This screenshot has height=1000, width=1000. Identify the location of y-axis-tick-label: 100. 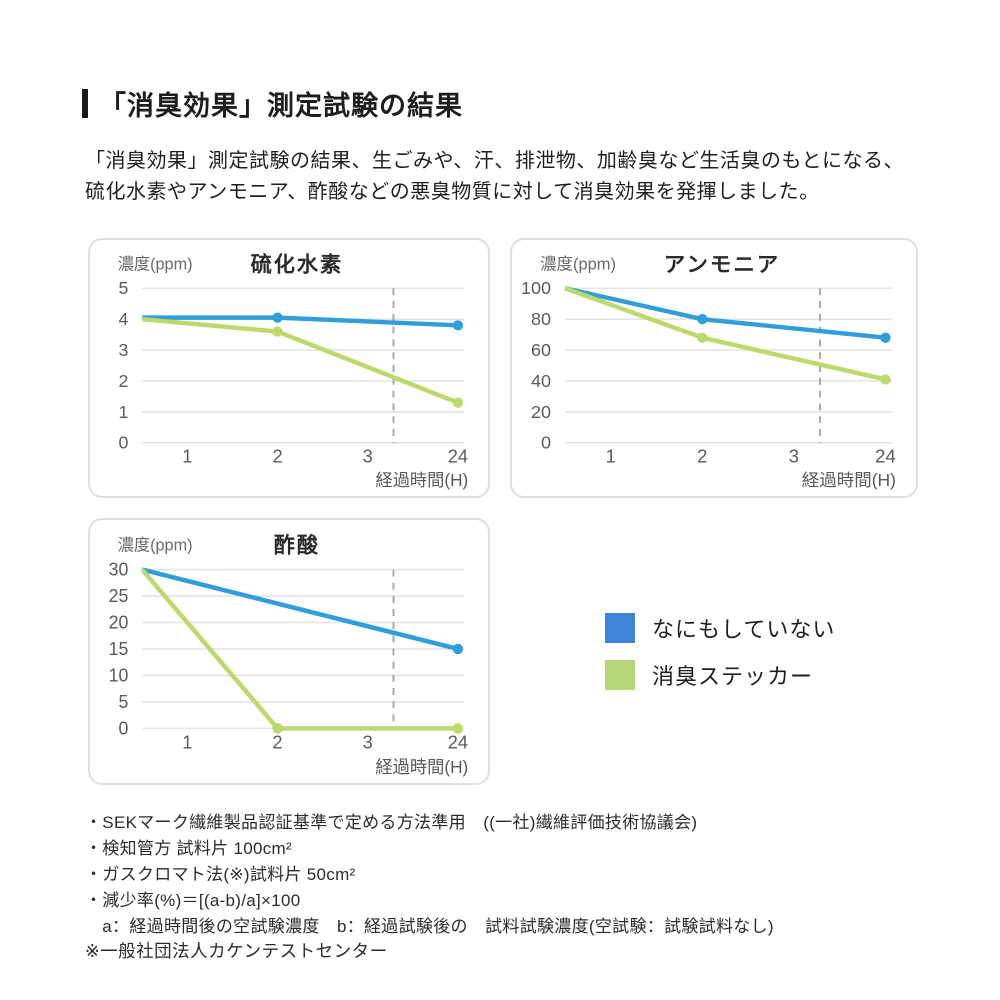
(536, 288).